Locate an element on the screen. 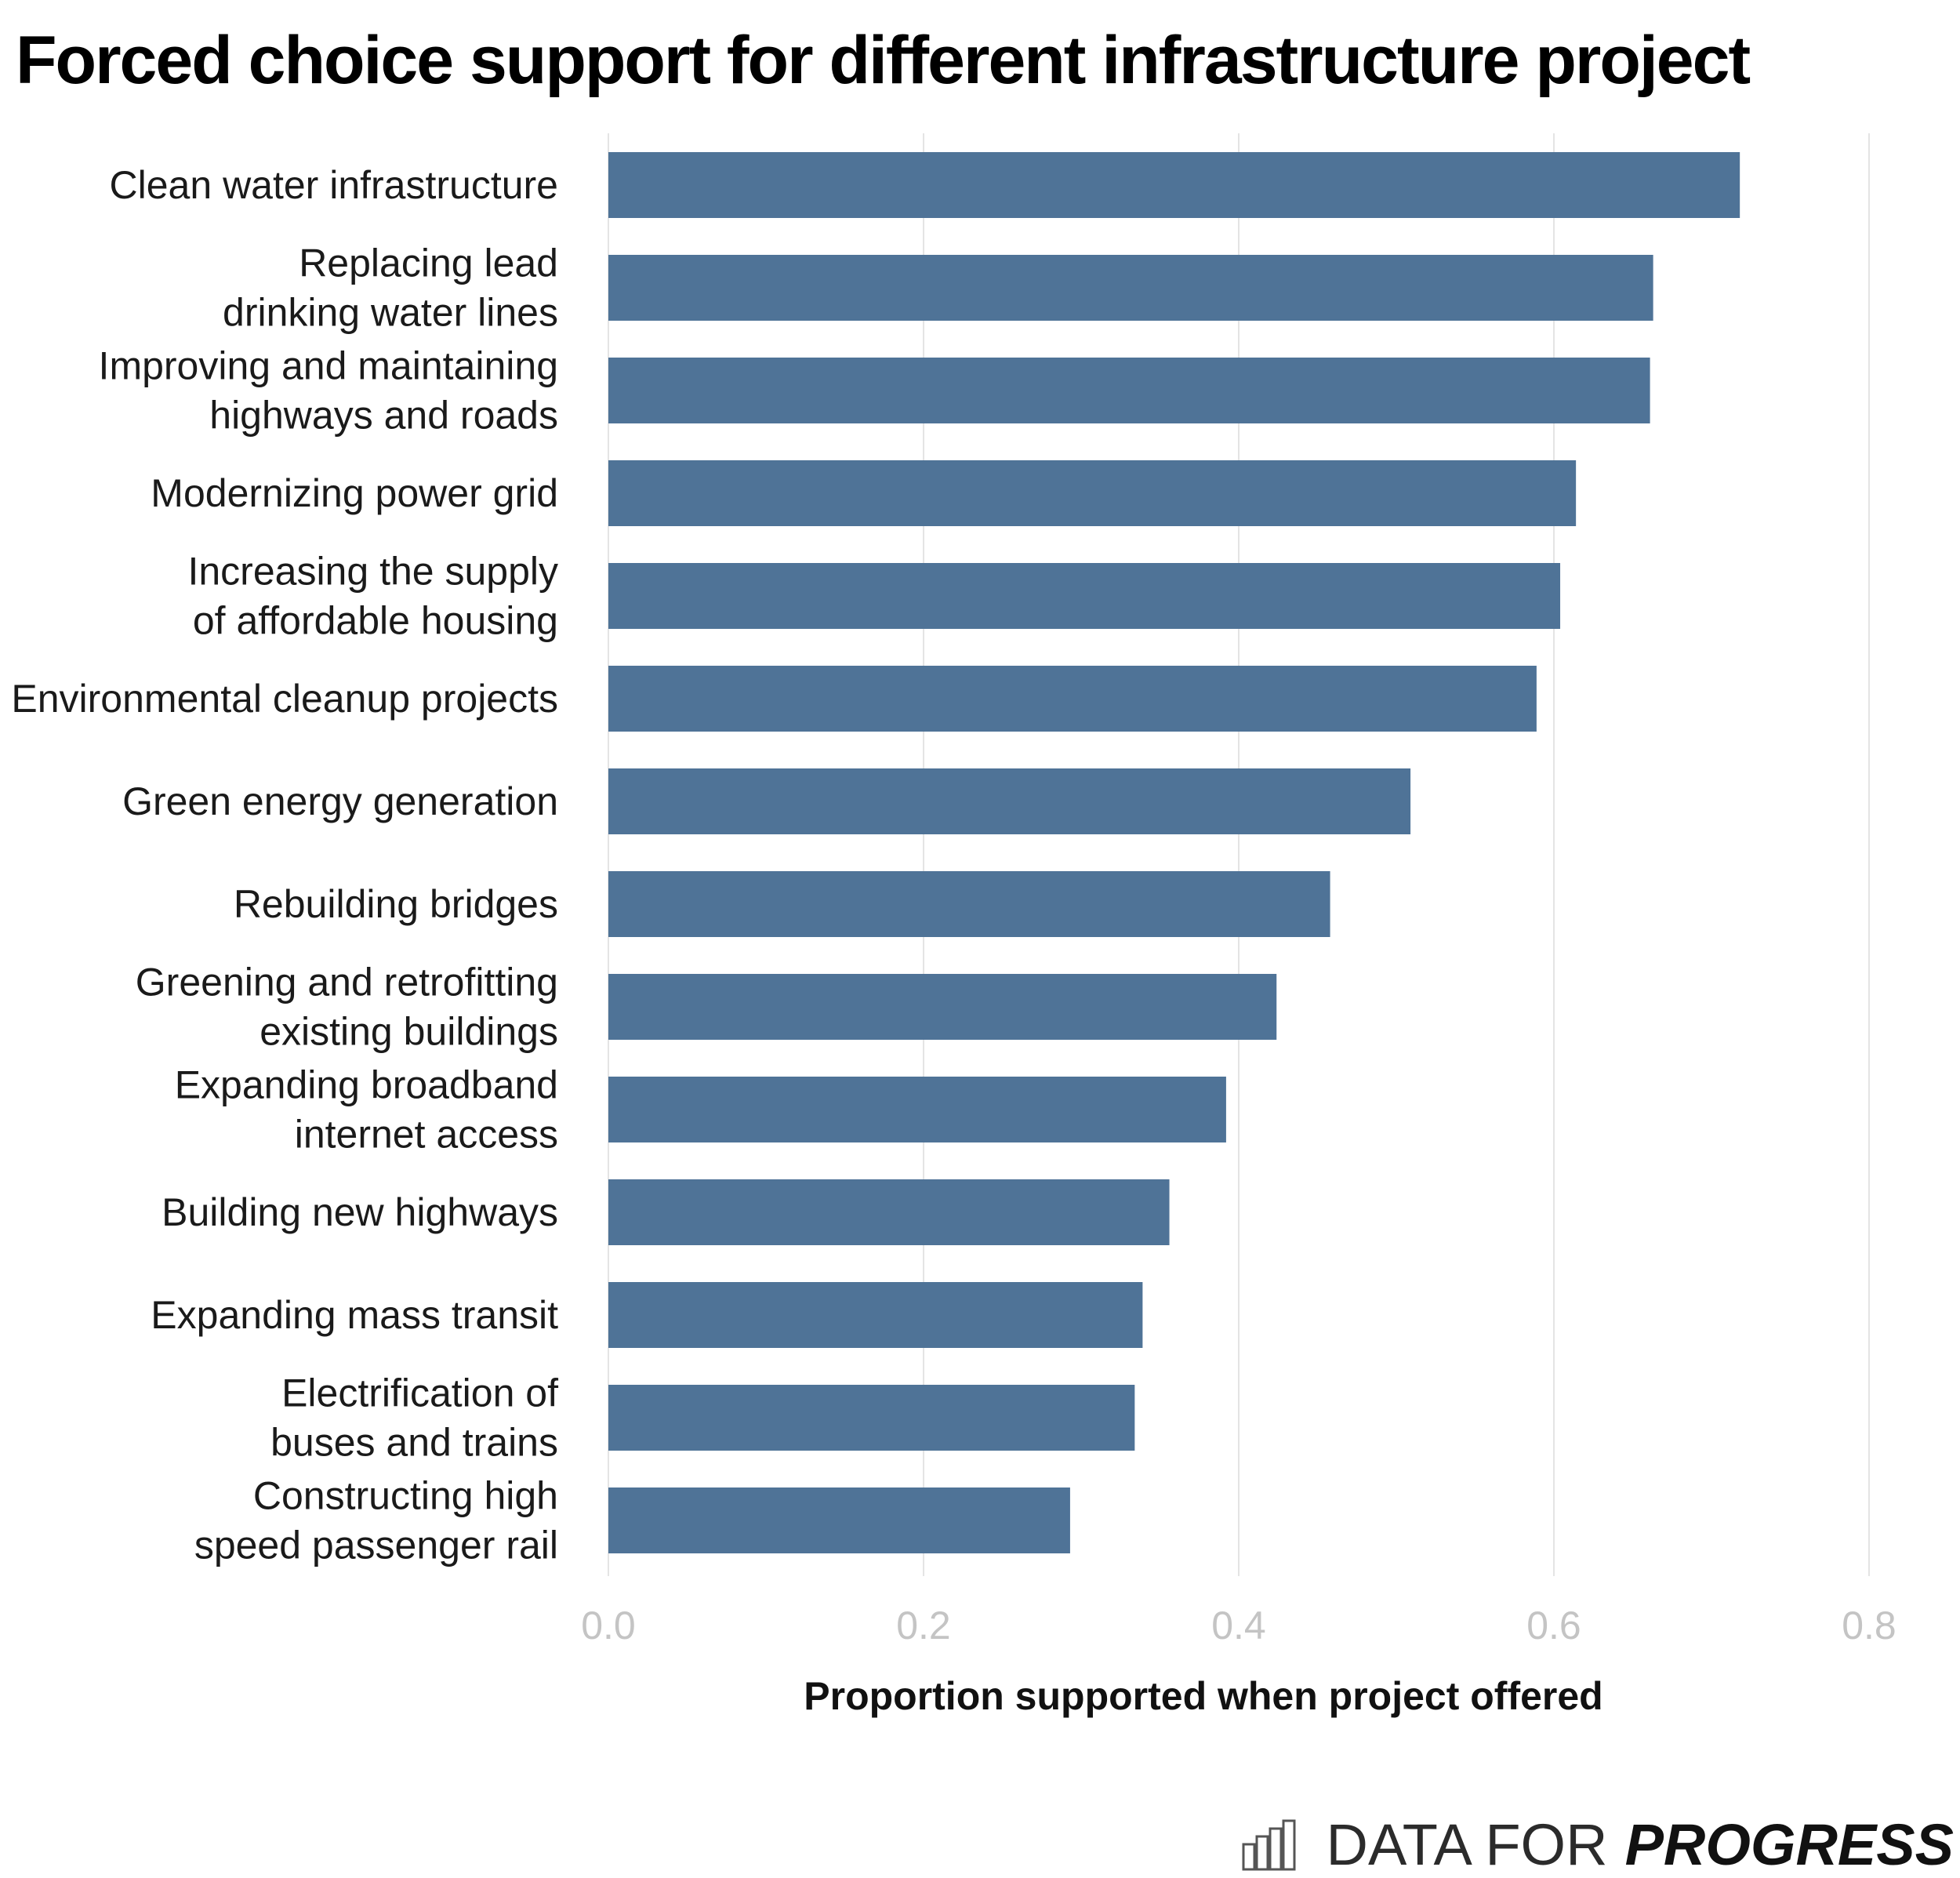 This screenshot has width=1960, height=1878. category-label: Green energy generation is located at coordinates (340, 801).